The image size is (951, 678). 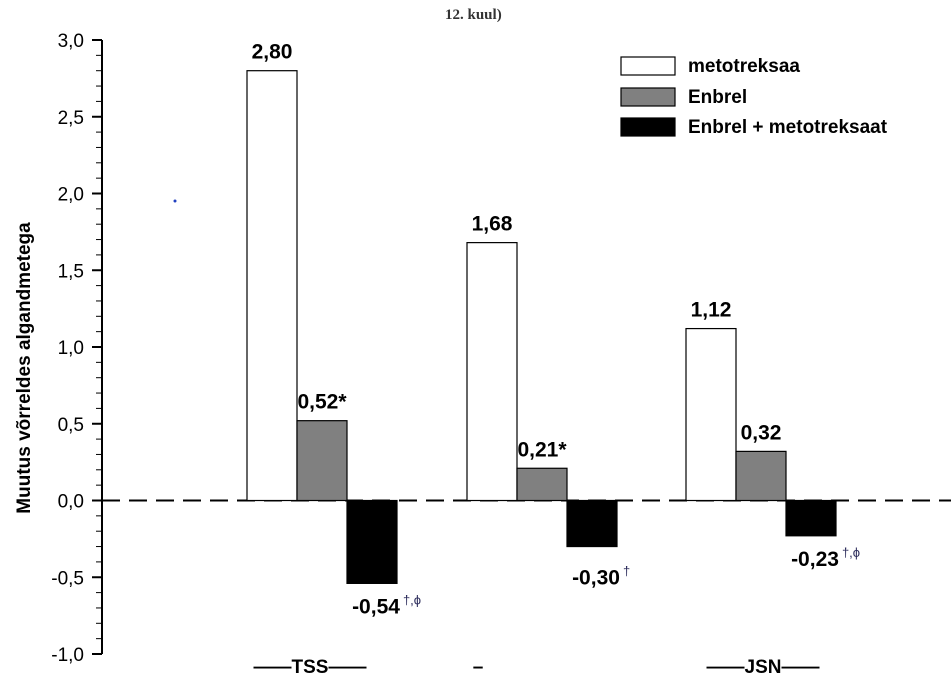 What do you see at coordinates (272, 52) in the screenshot?
I see `data-label: 2,80` at bounding box center [272, 52].